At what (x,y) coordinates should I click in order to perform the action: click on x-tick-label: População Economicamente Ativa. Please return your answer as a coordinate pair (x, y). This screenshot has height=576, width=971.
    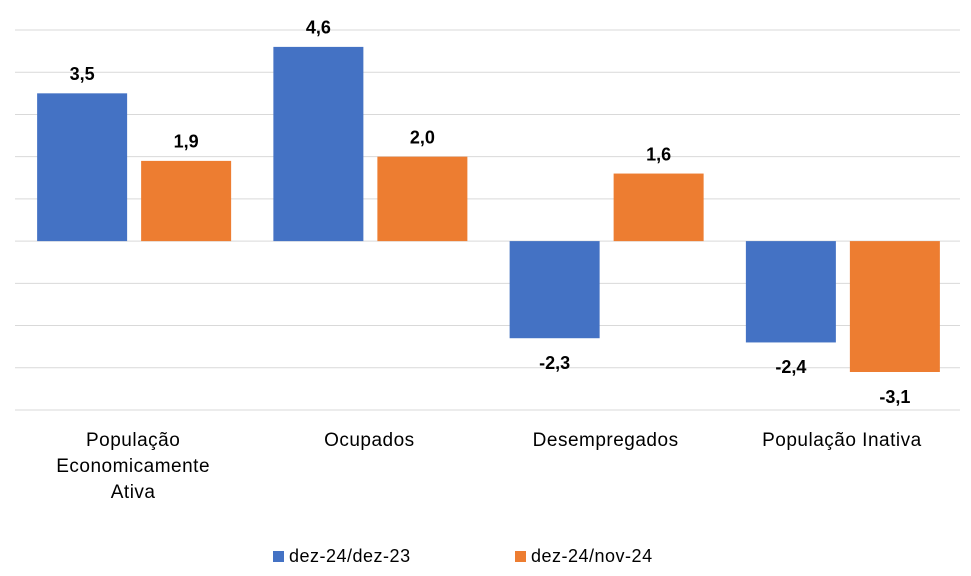
    Looking at the image, I should click on (133, 466).